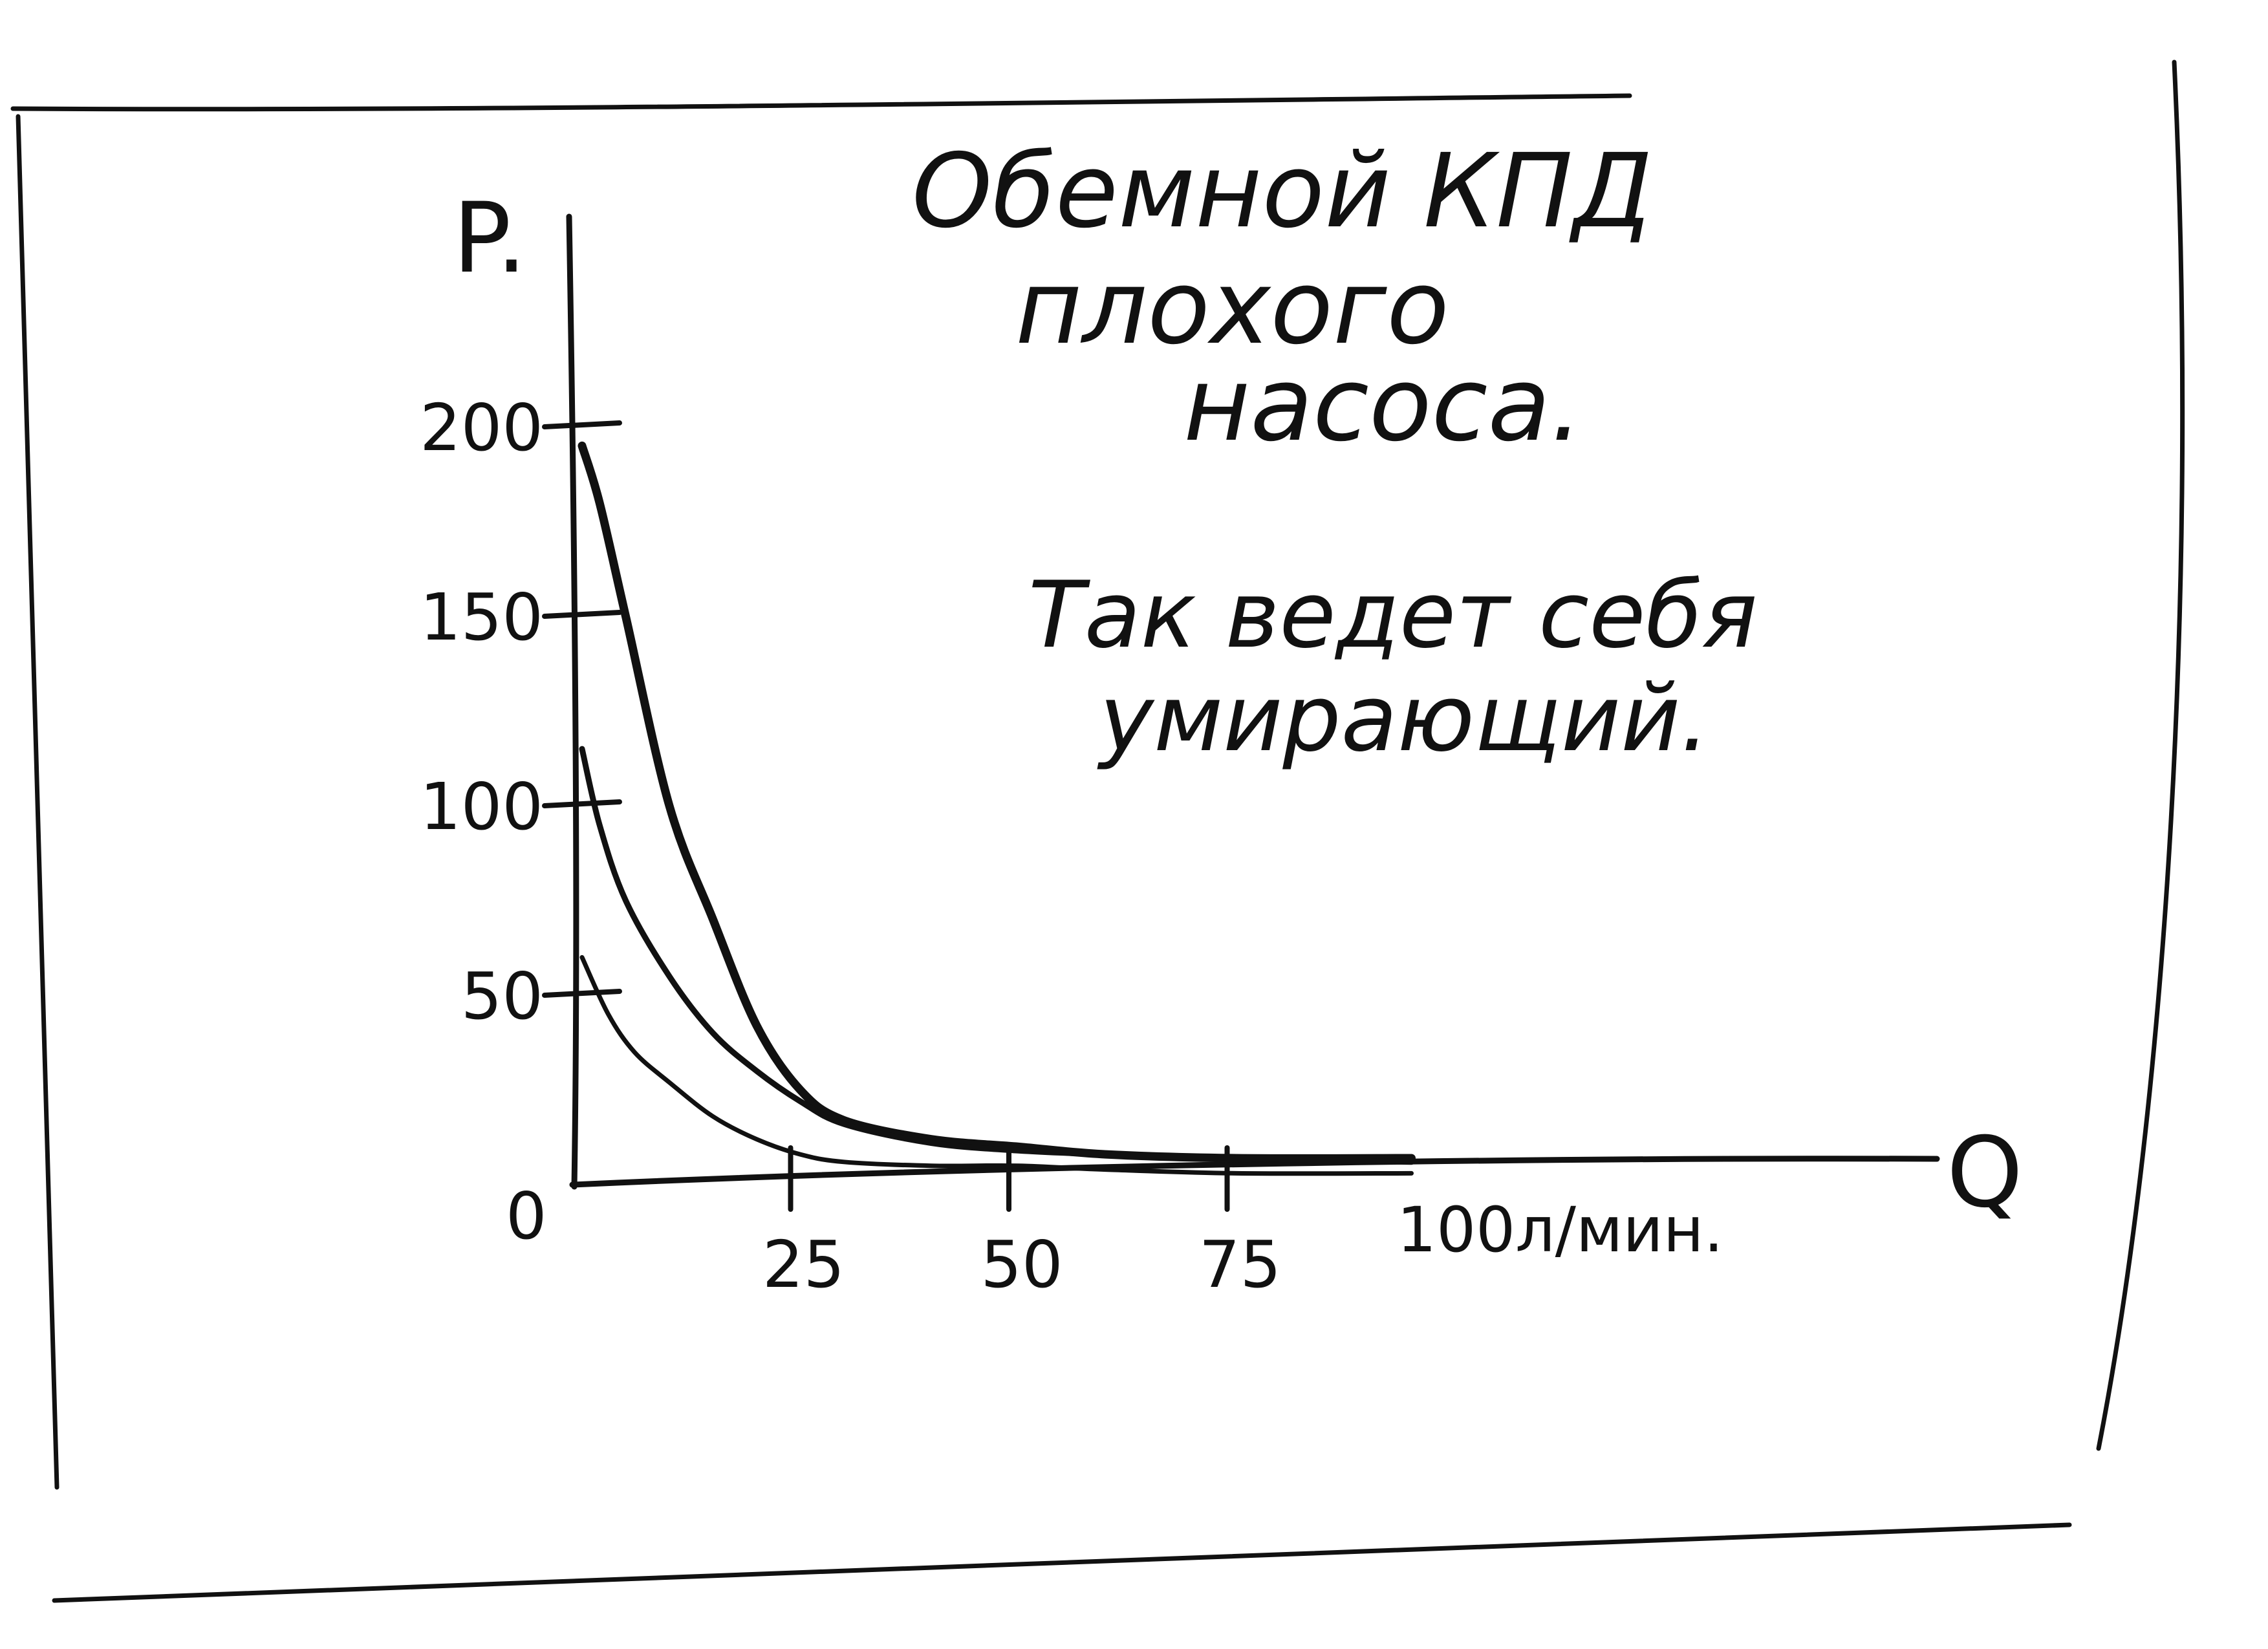 The image size is (2268, 1649). What do you see at coordinates (1282, 191) in the screenshot?
I see `chart-title-line-1: Обемной КПД` at bounding box center [1282, 191].